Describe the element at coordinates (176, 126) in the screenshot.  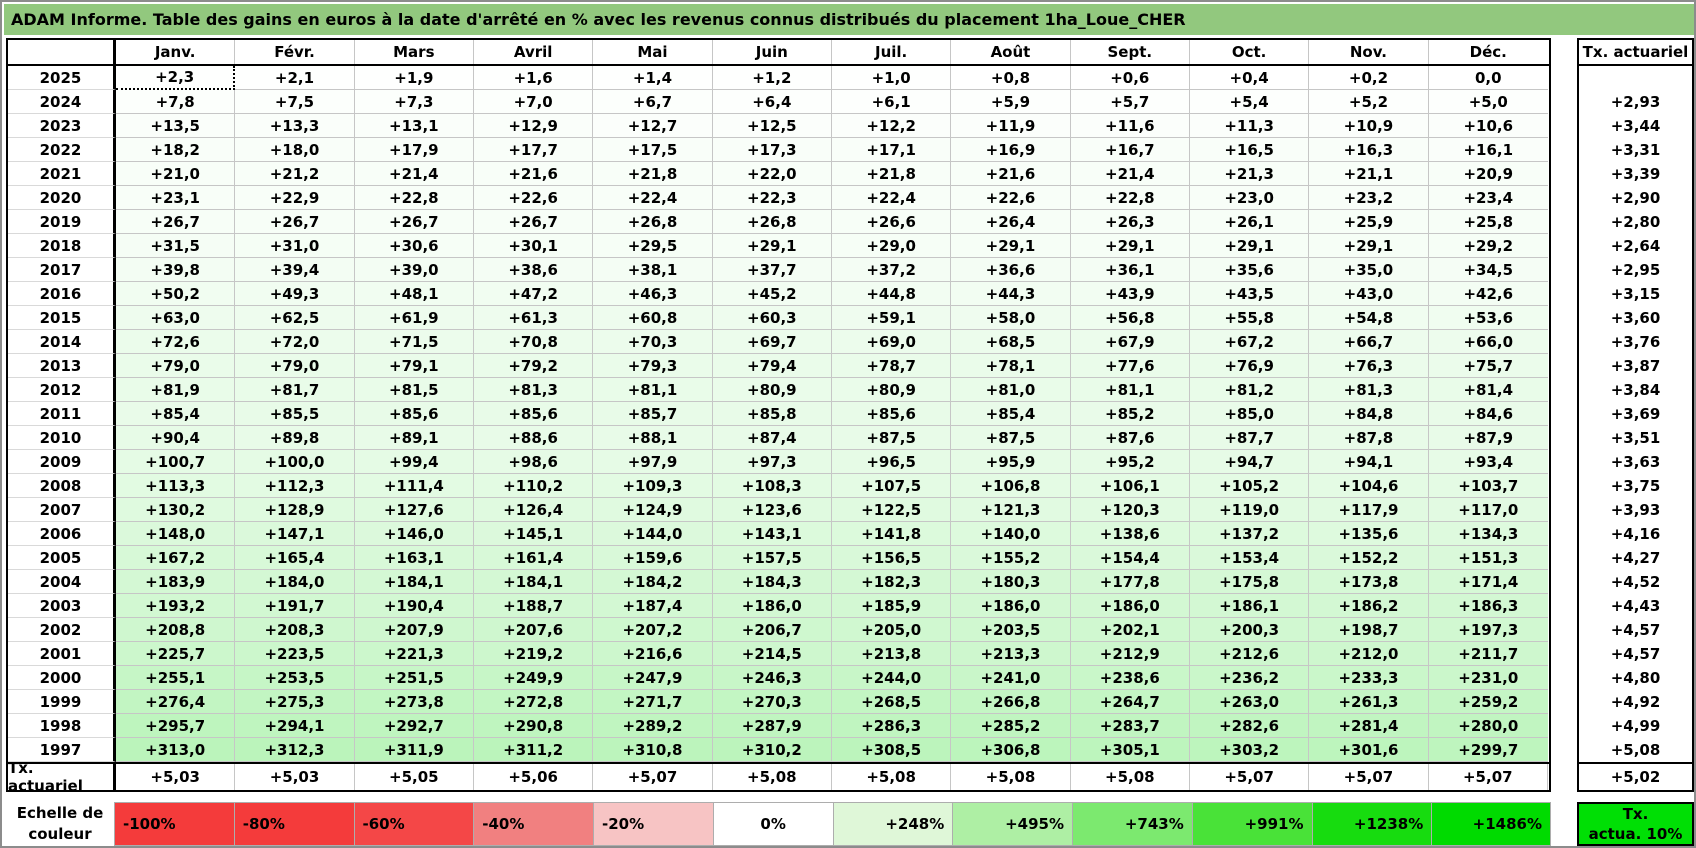
I see `cell-2023-Janv: +13,5` at that location.